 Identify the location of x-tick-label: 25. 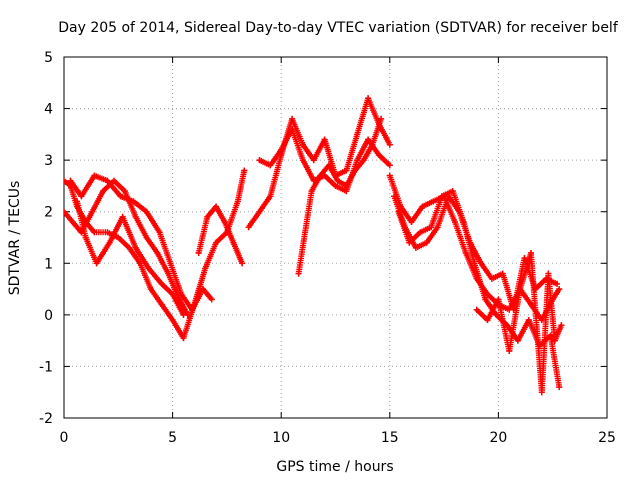
(607, 438).